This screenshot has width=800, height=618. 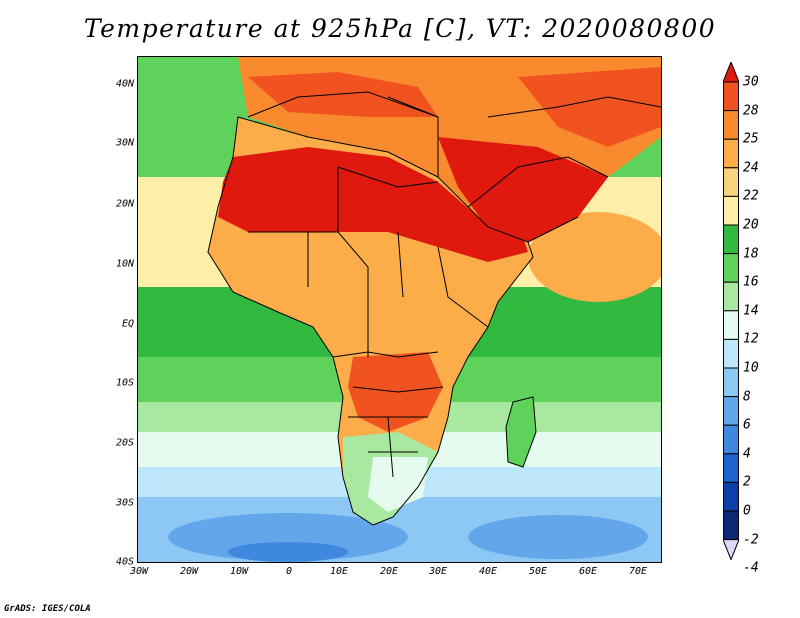 I want to click on lon-label-60e: 60E, so click(x=588, y=571).